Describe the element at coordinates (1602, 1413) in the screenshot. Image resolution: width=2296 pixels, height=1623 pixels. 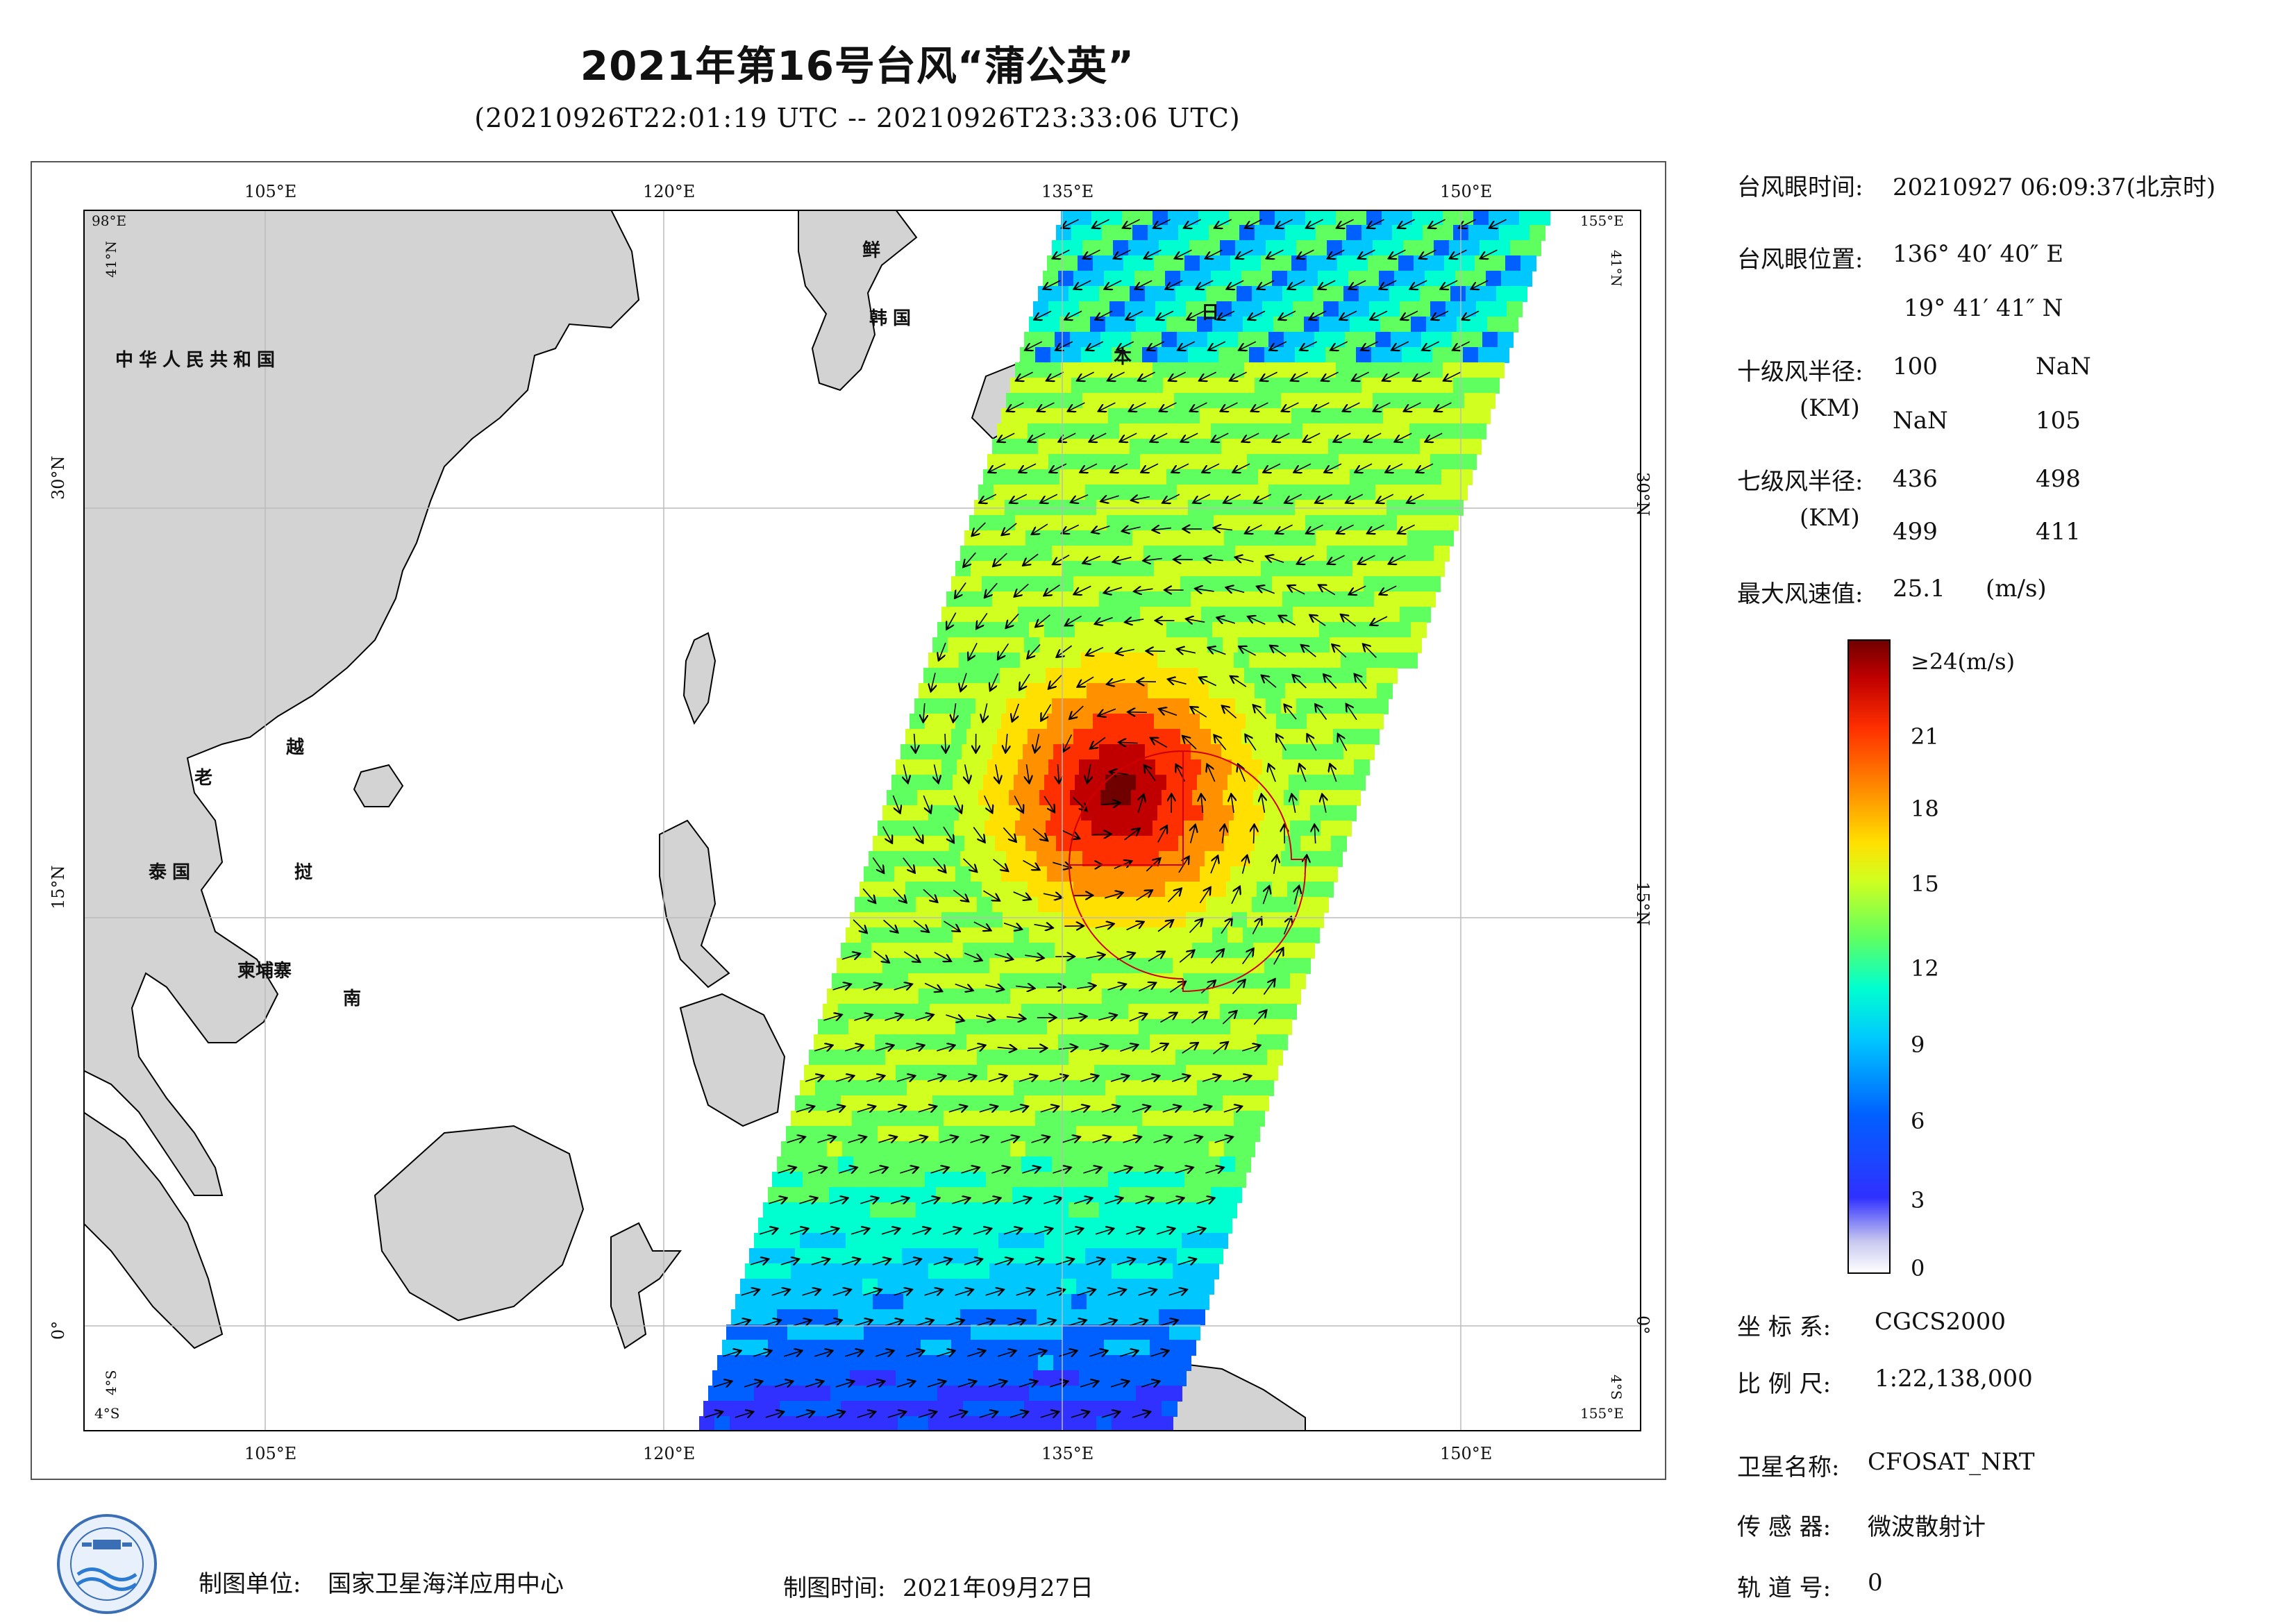
I see `corner-label: 155°E` at that location.